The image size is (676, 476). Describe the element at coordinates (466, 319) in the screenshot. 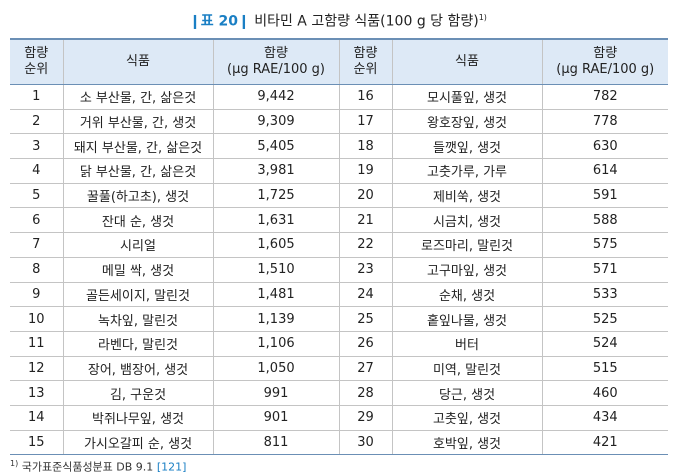

I see `food-cell: 홑잎나물, 생것` at that location.